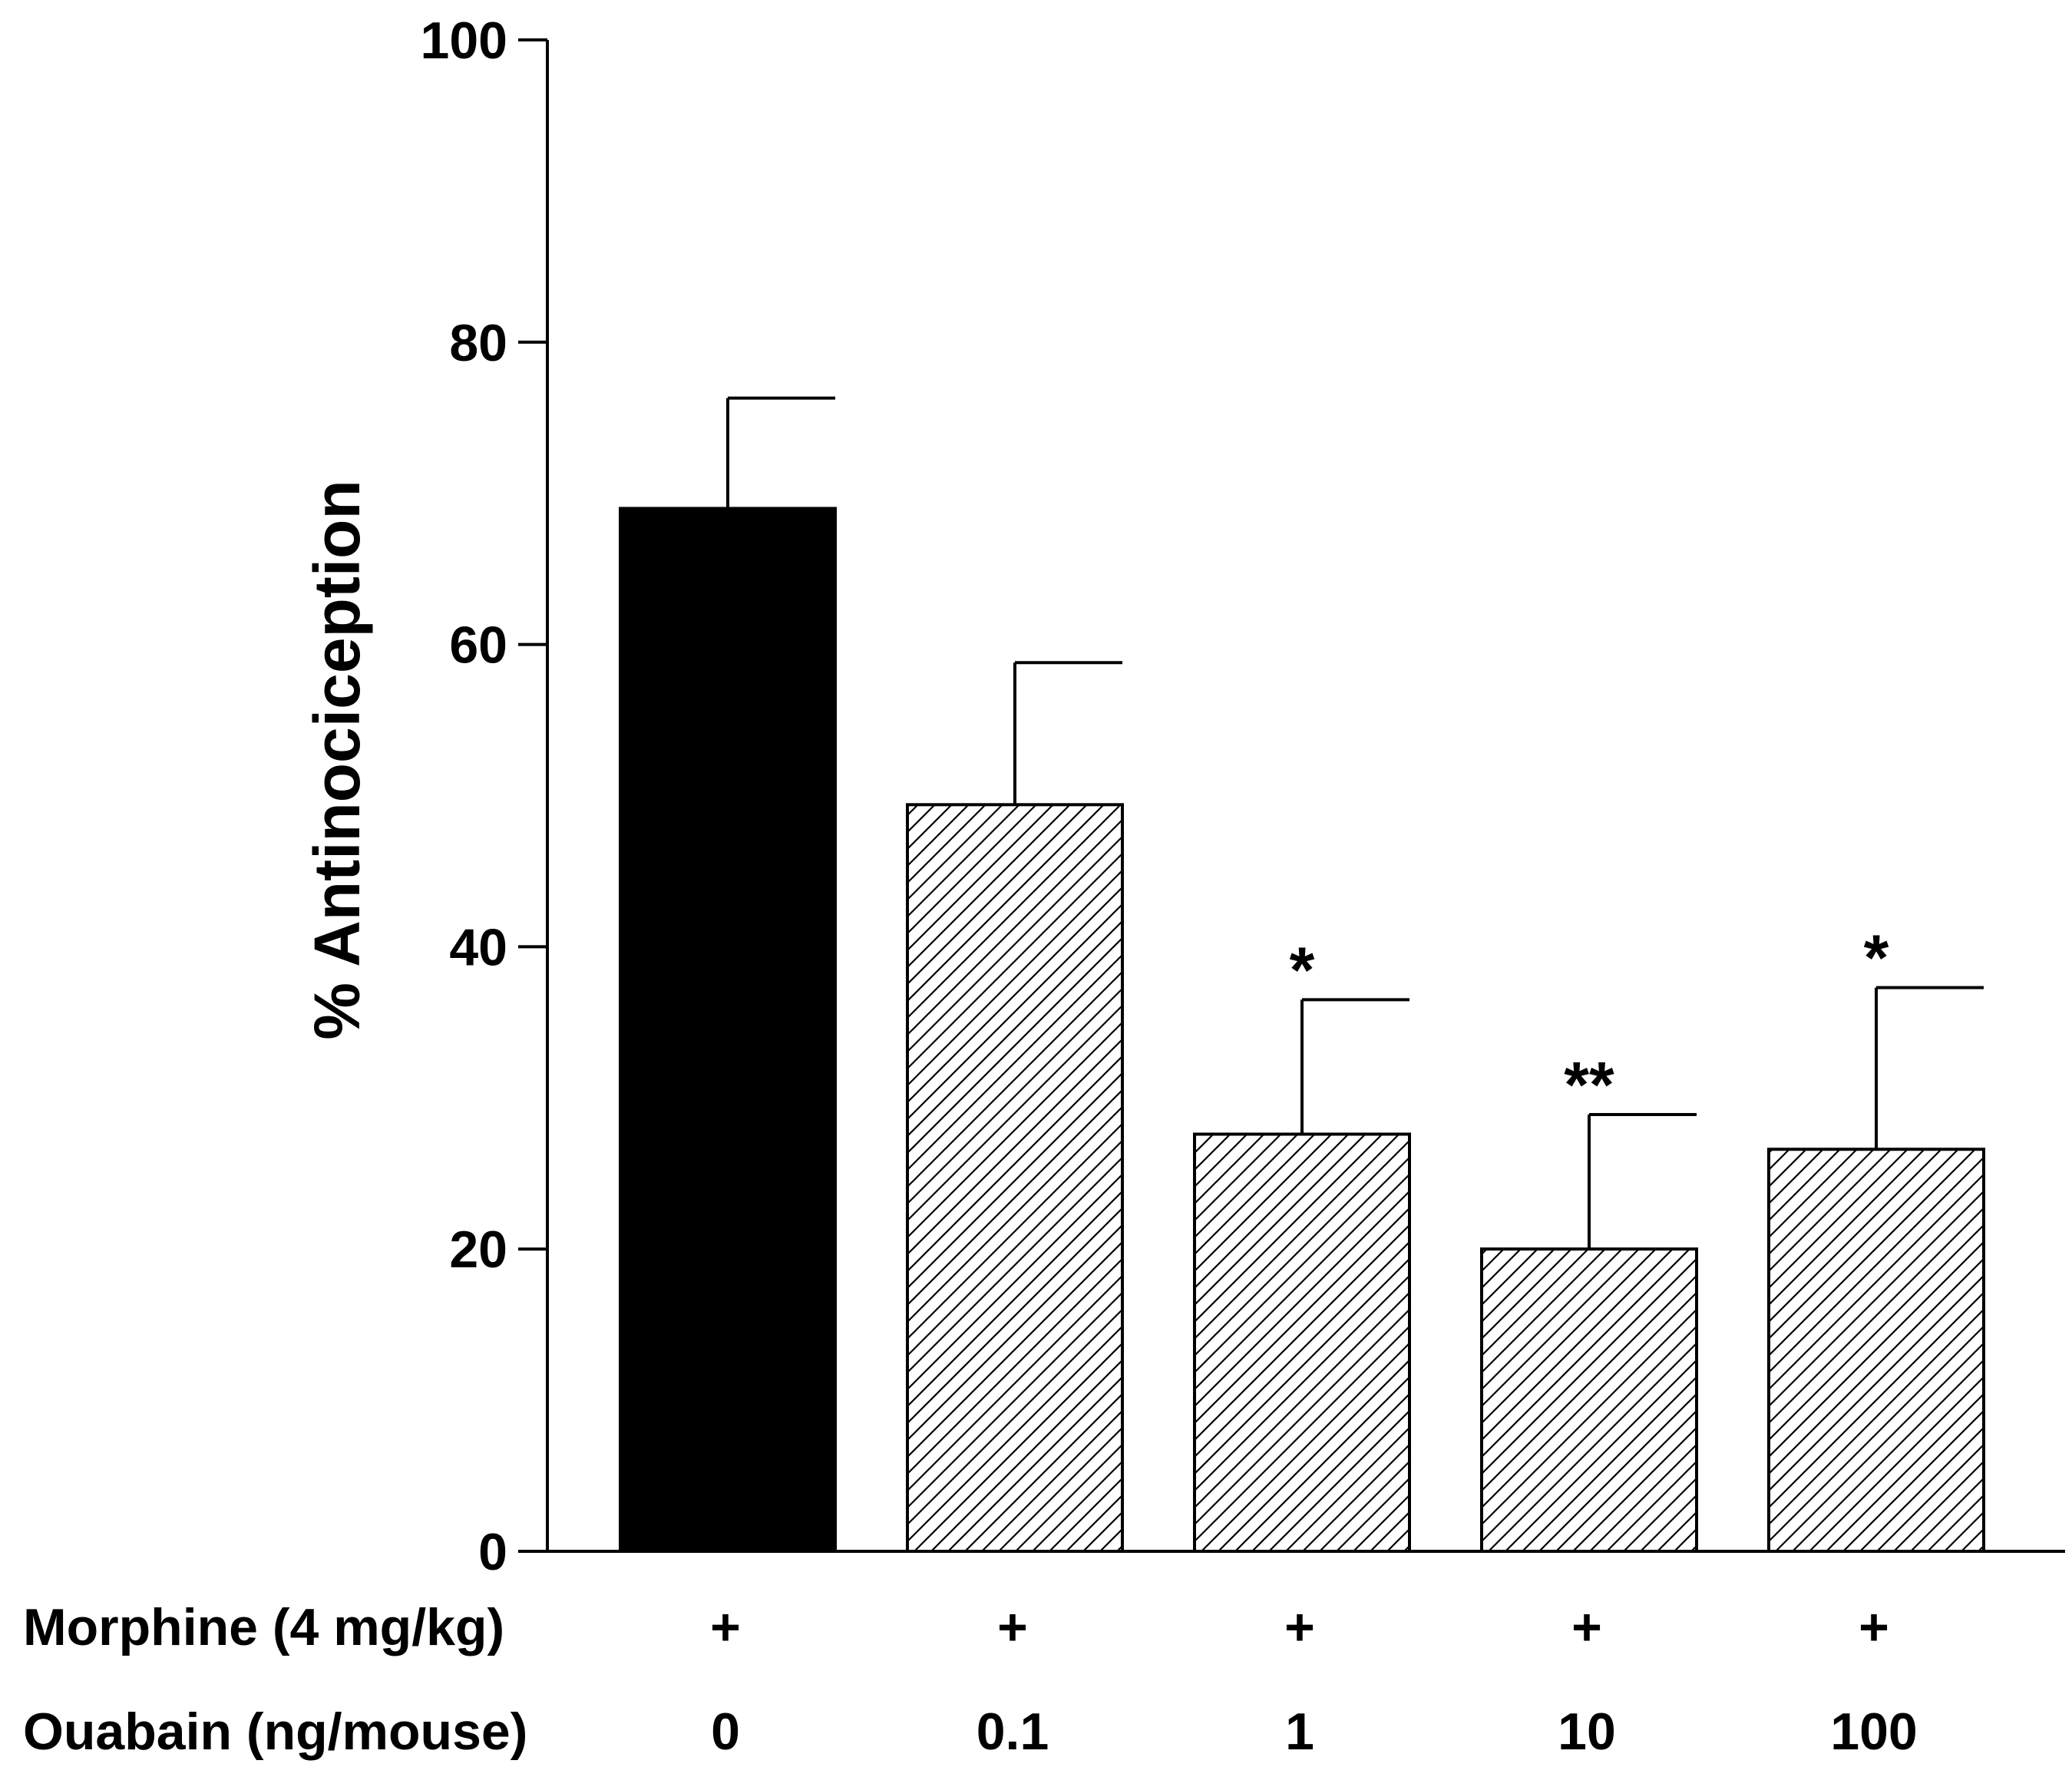 The image size is (2072, 1767). Describe the element at coordinates (337, 760) in the screenshot. I see `y-axis-label: % Antinociception` at that location.